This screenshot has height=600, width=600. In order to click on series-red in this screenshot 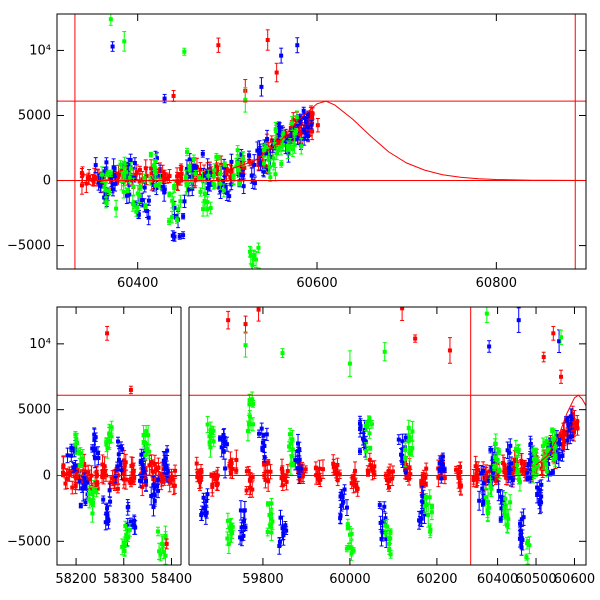, I will do `click(328, 473)`.